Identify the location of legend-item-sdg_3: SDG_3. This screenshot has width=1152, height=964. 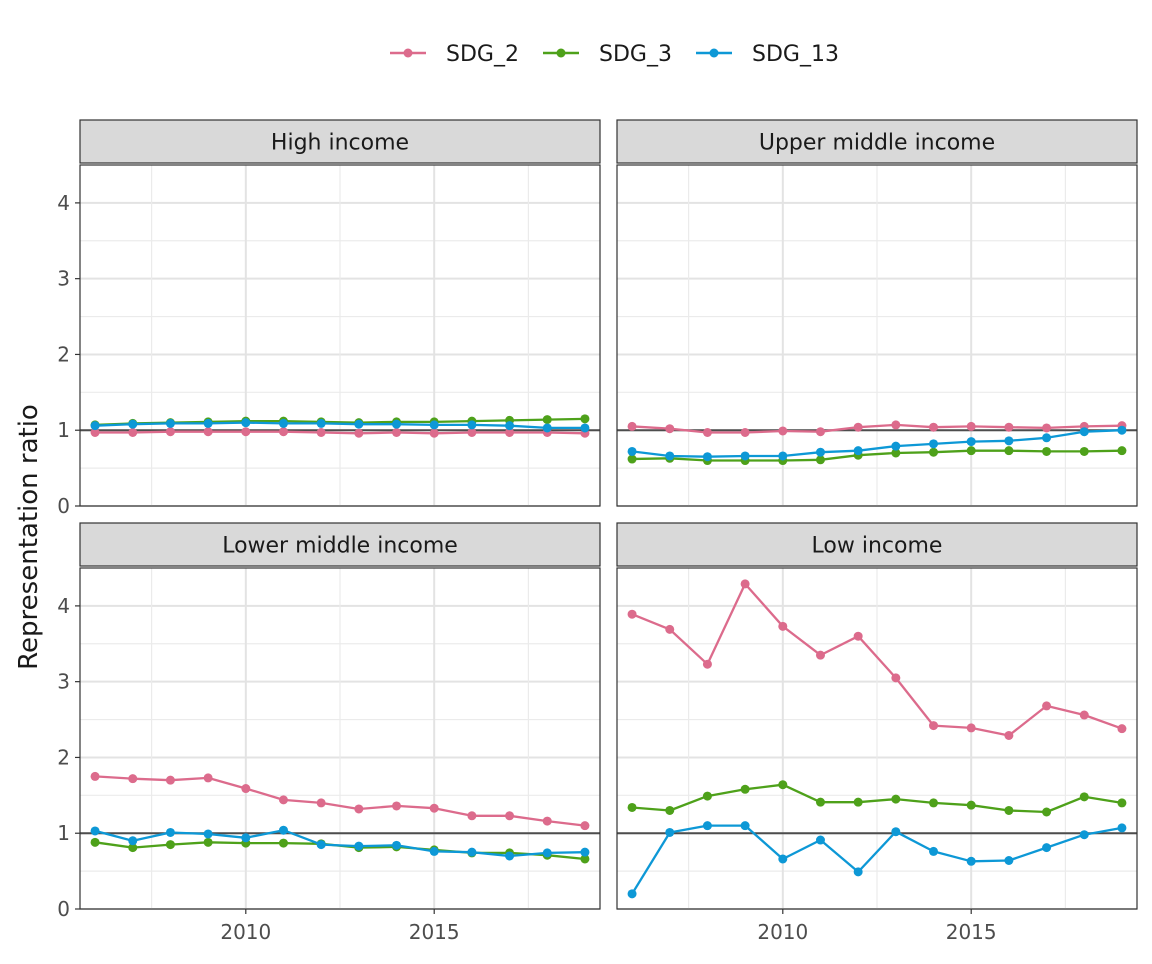
(607, 54).